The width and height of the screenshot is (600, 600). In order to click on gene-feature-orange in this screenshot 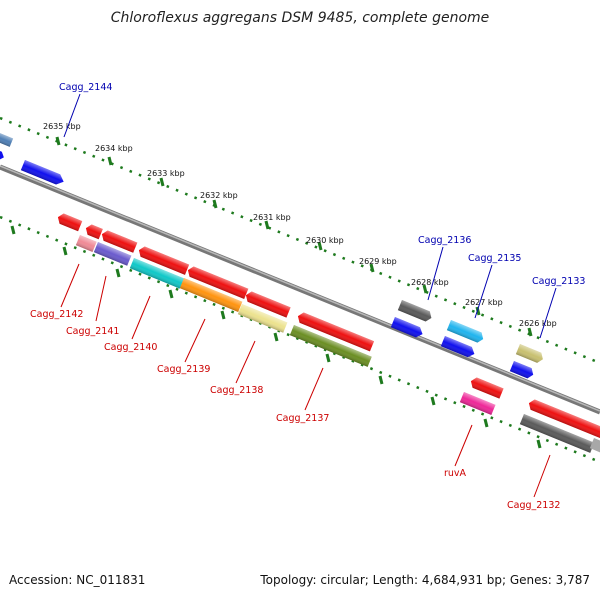, I will do `click(211, 295)`.